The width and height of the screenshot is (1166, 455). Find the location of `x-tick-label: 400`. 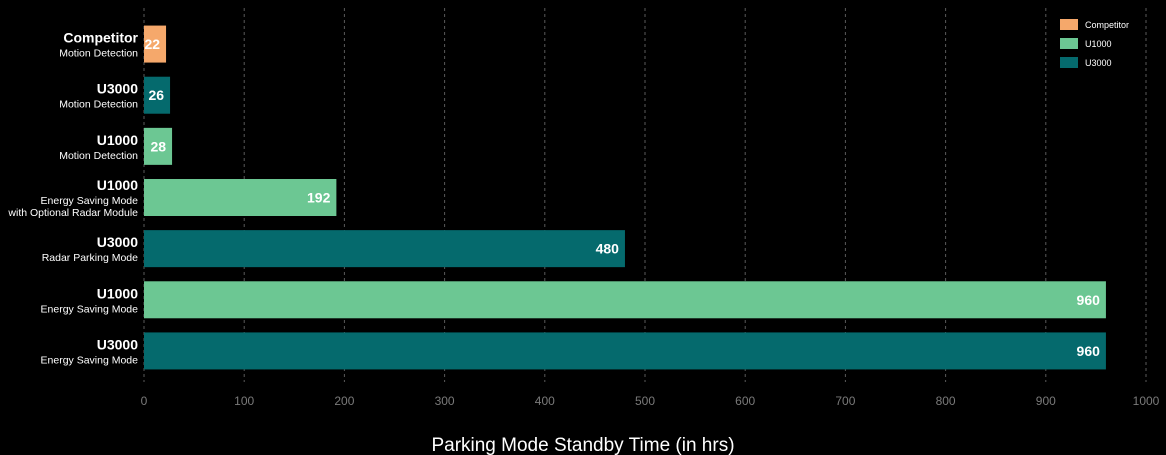

x-tick-label: 400 is located at coordinates (545, 401).